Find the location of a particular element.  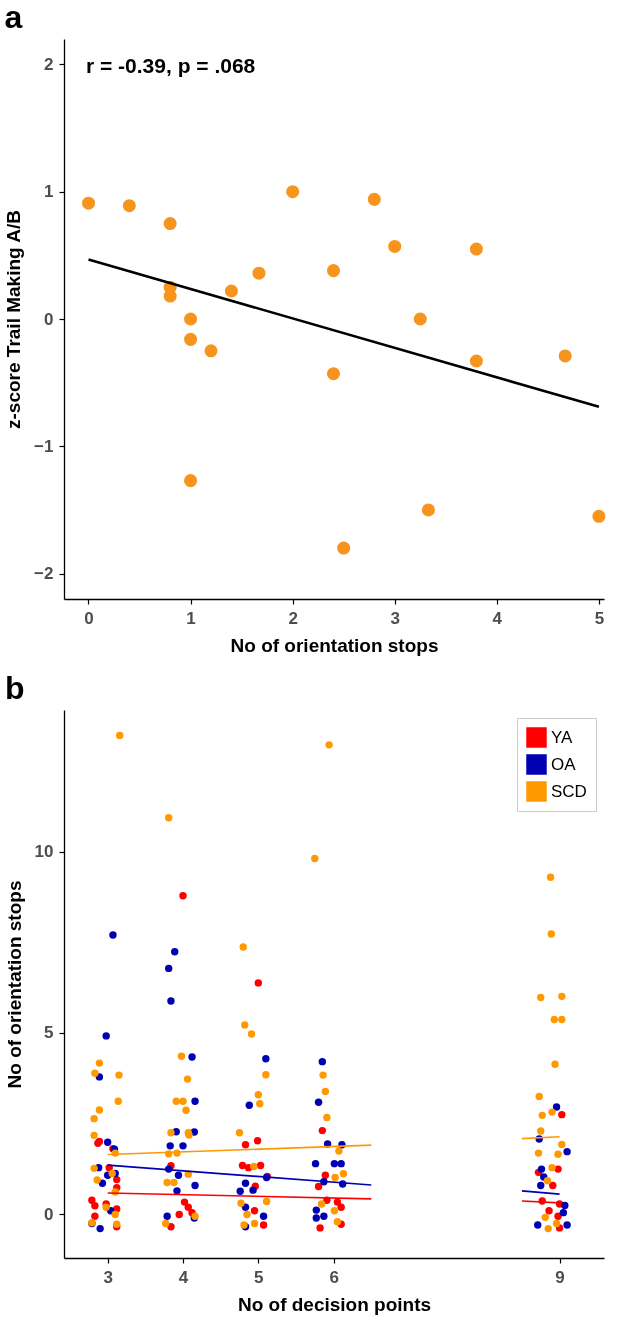

legend-label: YA is located at coordinates (562, 737).